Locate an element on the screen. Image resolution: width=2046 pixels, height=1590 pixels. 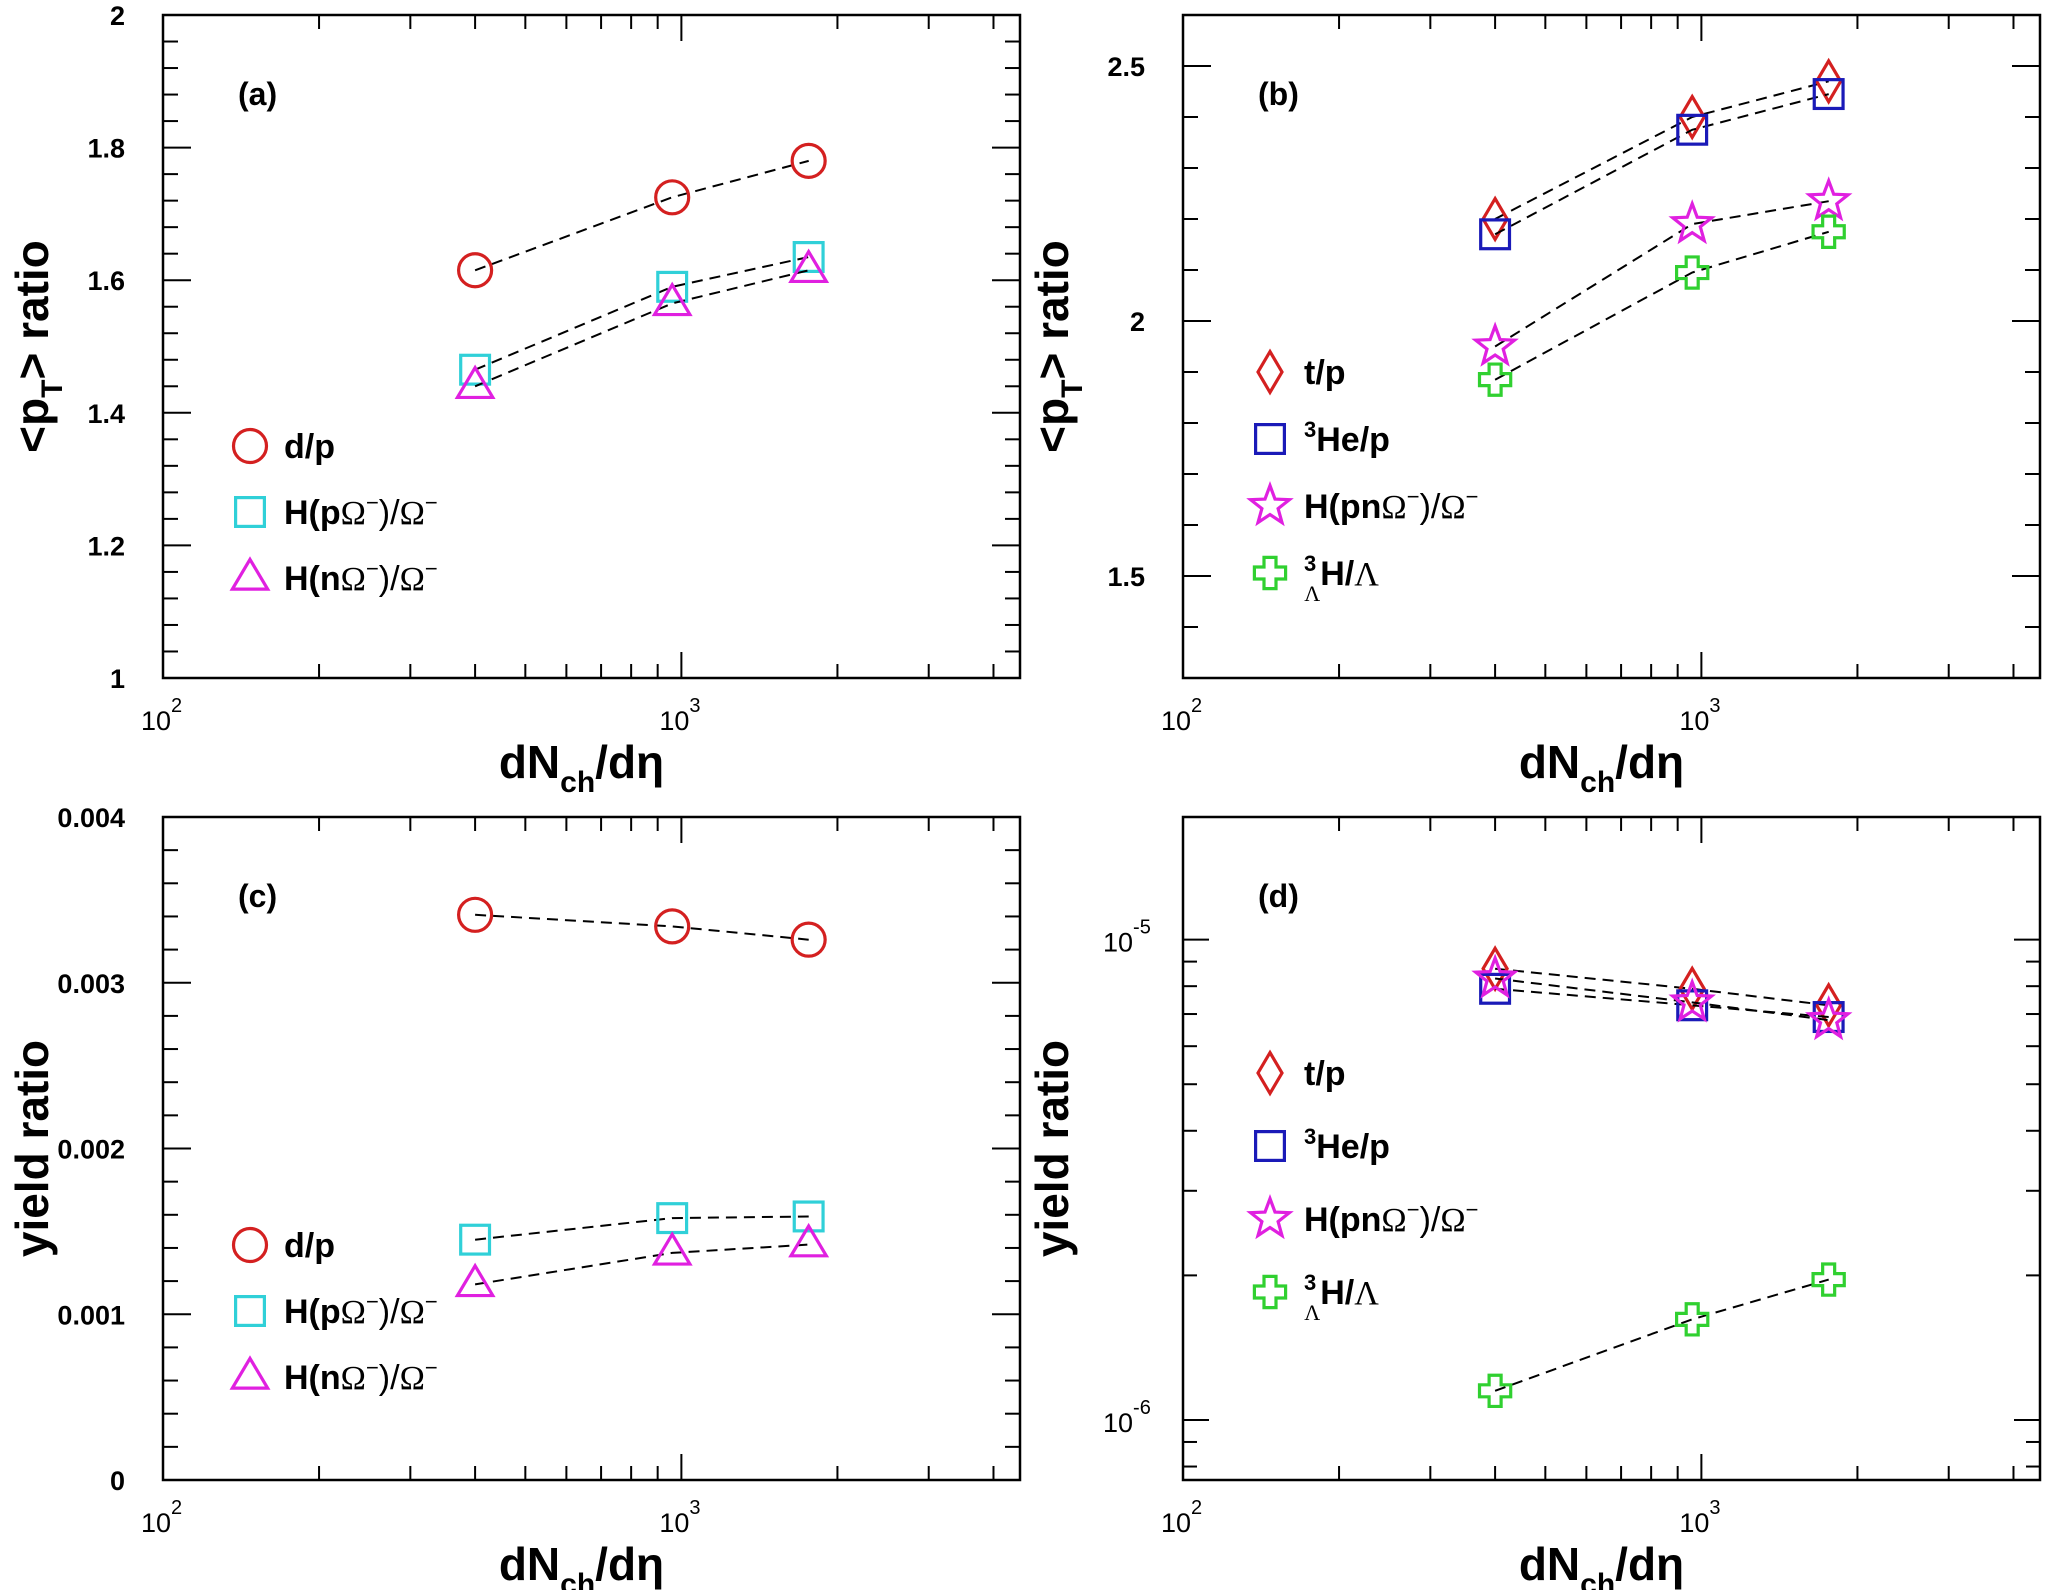
legend-main: He/p is located at coordinates (1353, 440).